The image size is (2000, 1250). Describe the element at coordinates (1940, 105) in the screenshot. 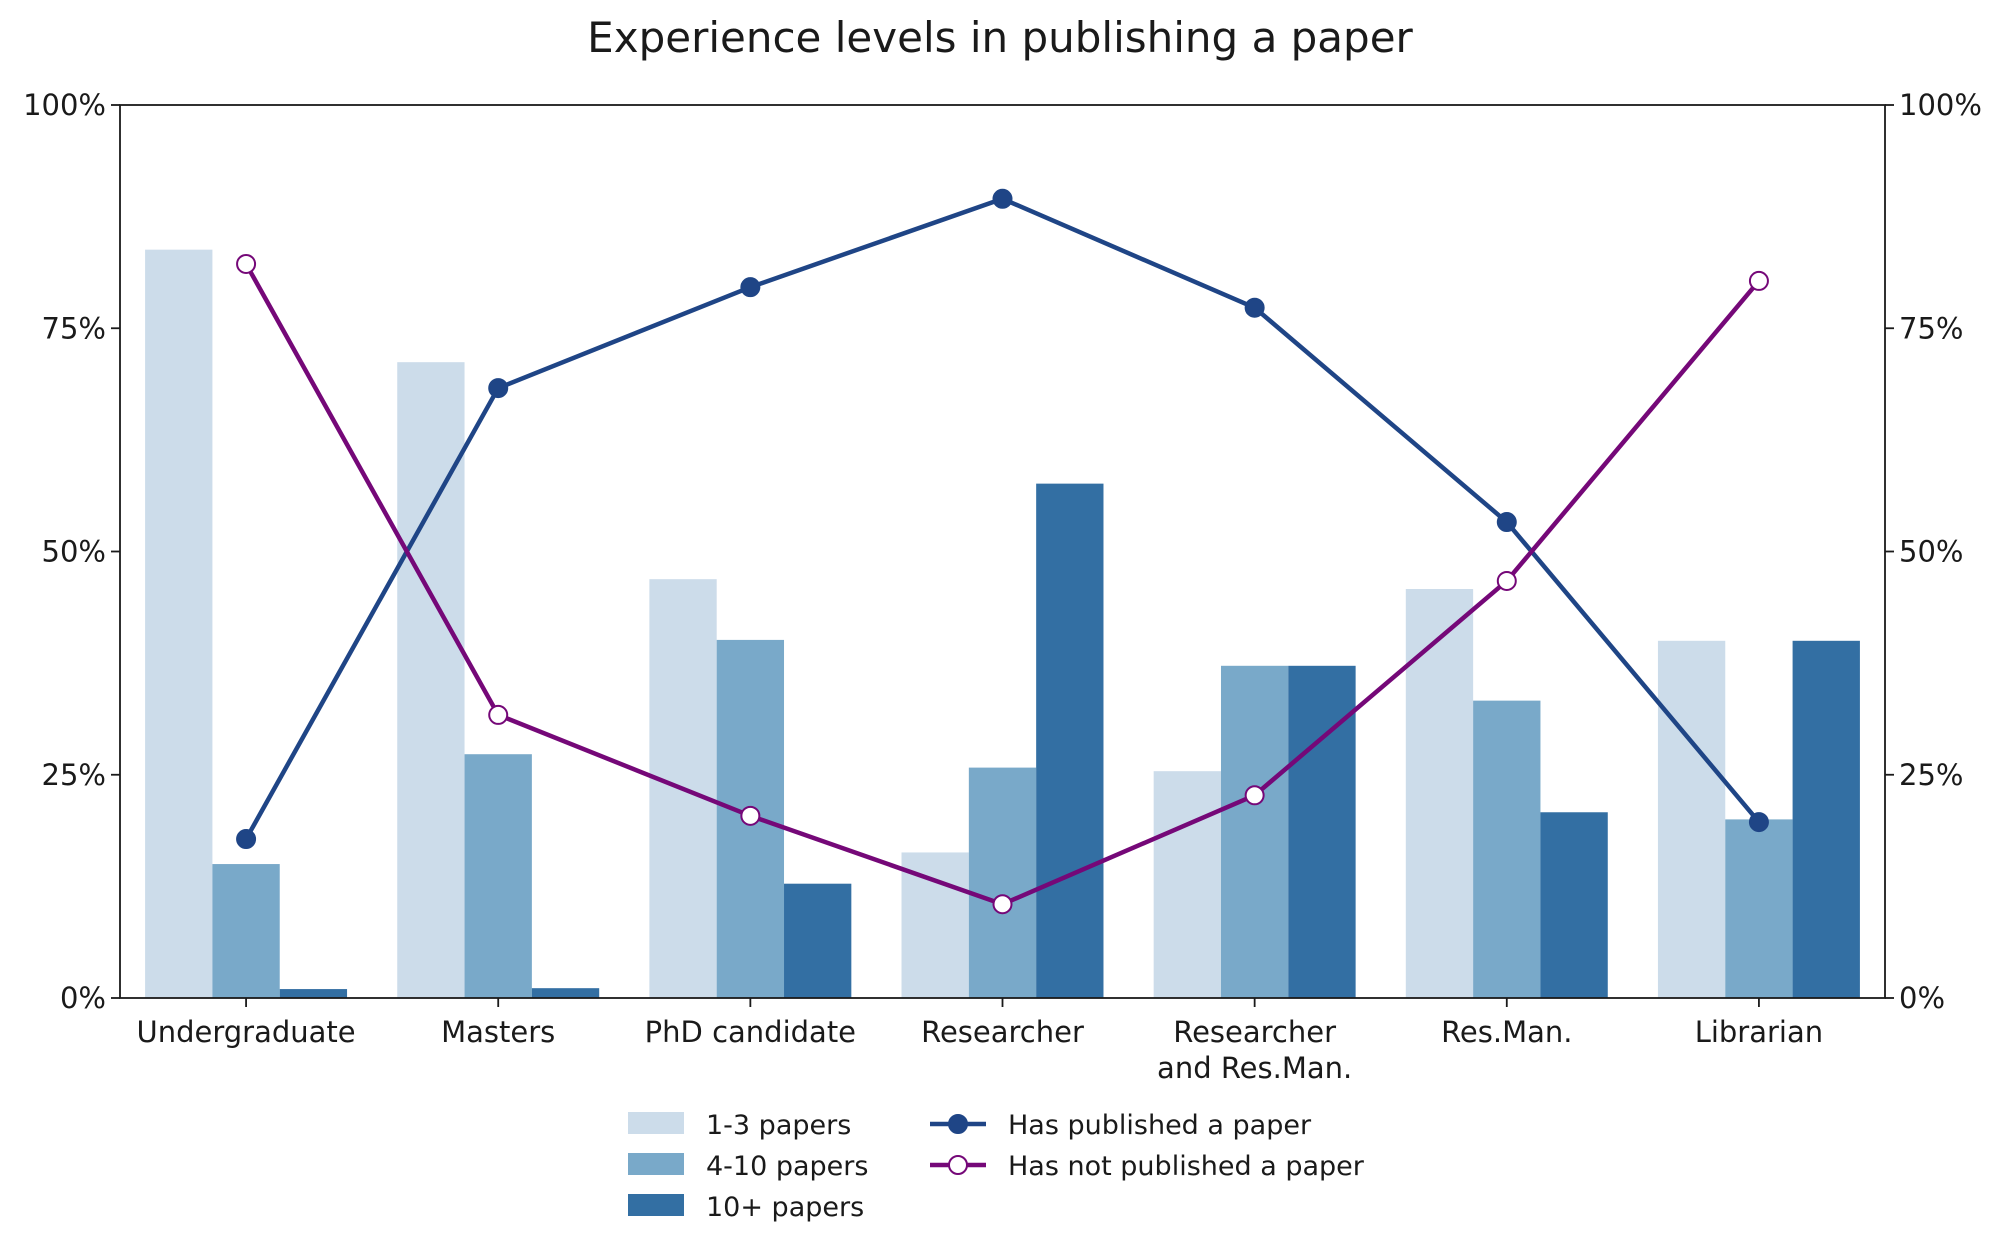

I see `y2-tick-label: 100%` at that location.